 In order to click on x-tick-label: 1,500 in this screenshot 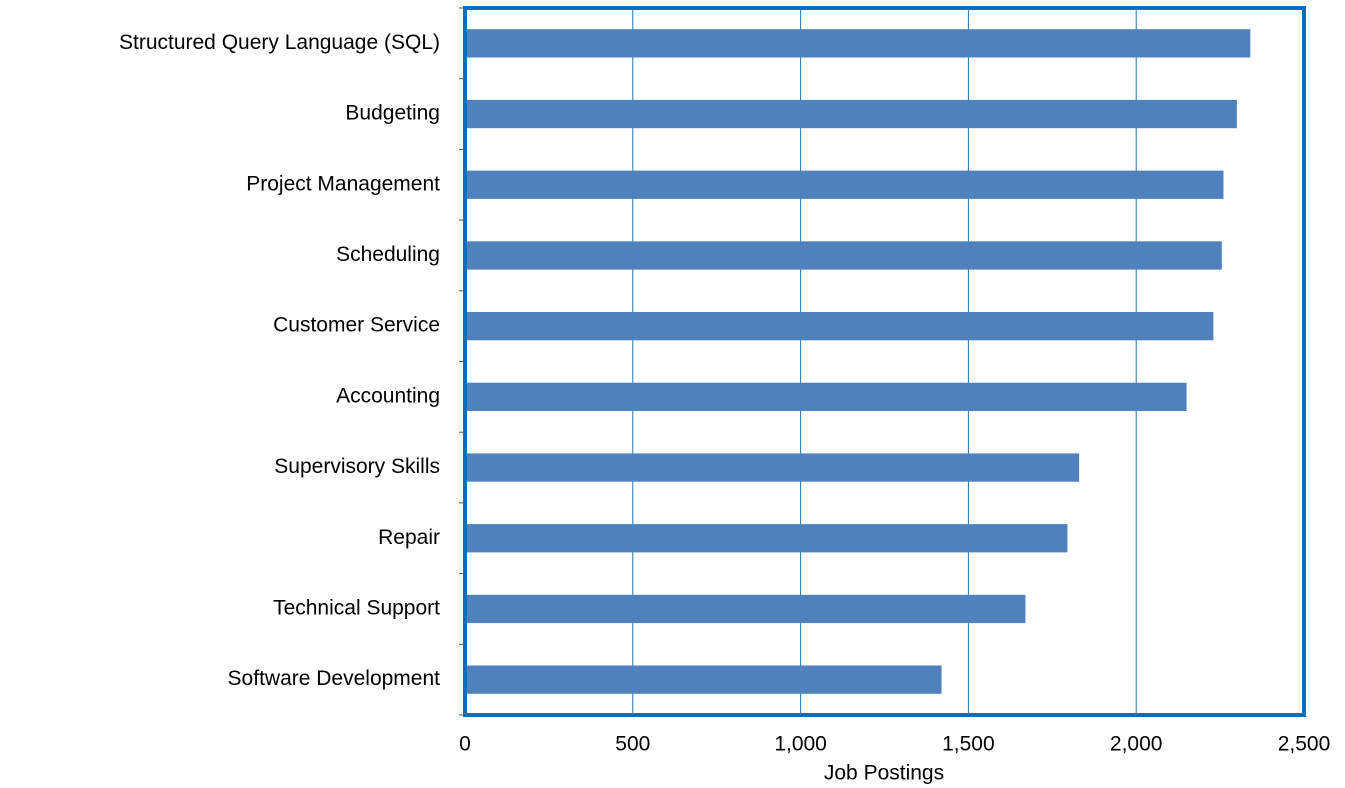, I will do `click(968, 744)`.